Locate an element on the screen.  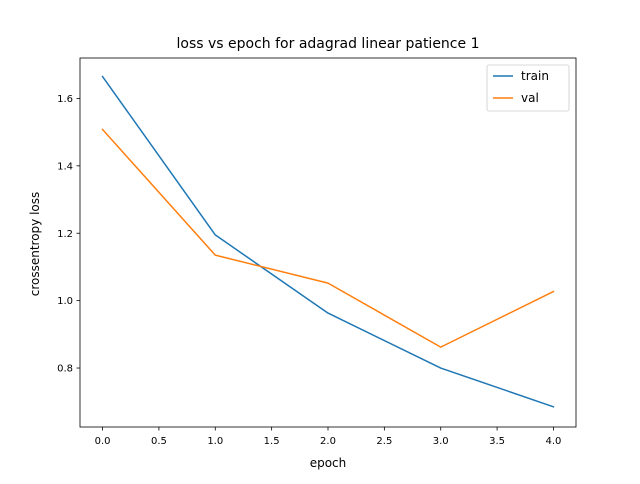
x-tick-label: 2.0 is located at coordinates (328, 441).